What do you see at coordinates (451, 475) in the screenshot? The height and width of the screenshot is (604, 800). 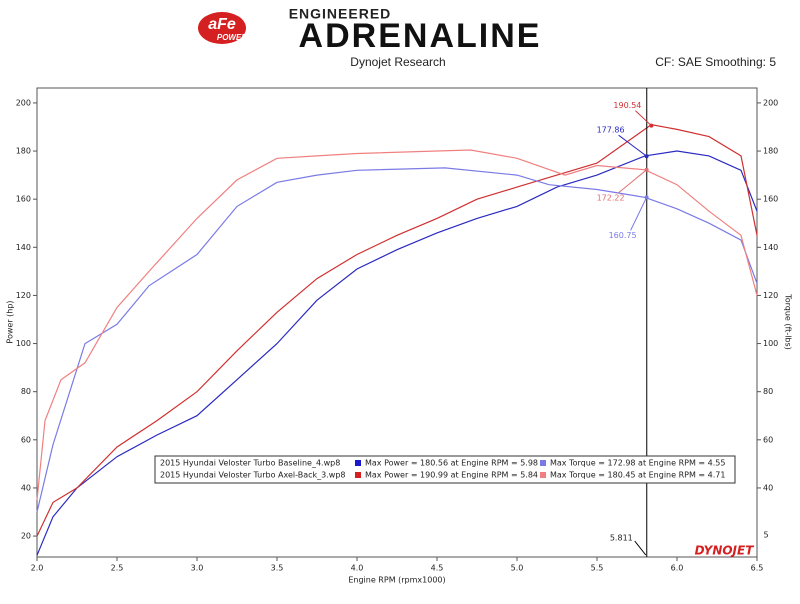 I see `legend-stat: Max Power = 190.99 at Engine RPM = 5.84` at bounding box center [451, 475].